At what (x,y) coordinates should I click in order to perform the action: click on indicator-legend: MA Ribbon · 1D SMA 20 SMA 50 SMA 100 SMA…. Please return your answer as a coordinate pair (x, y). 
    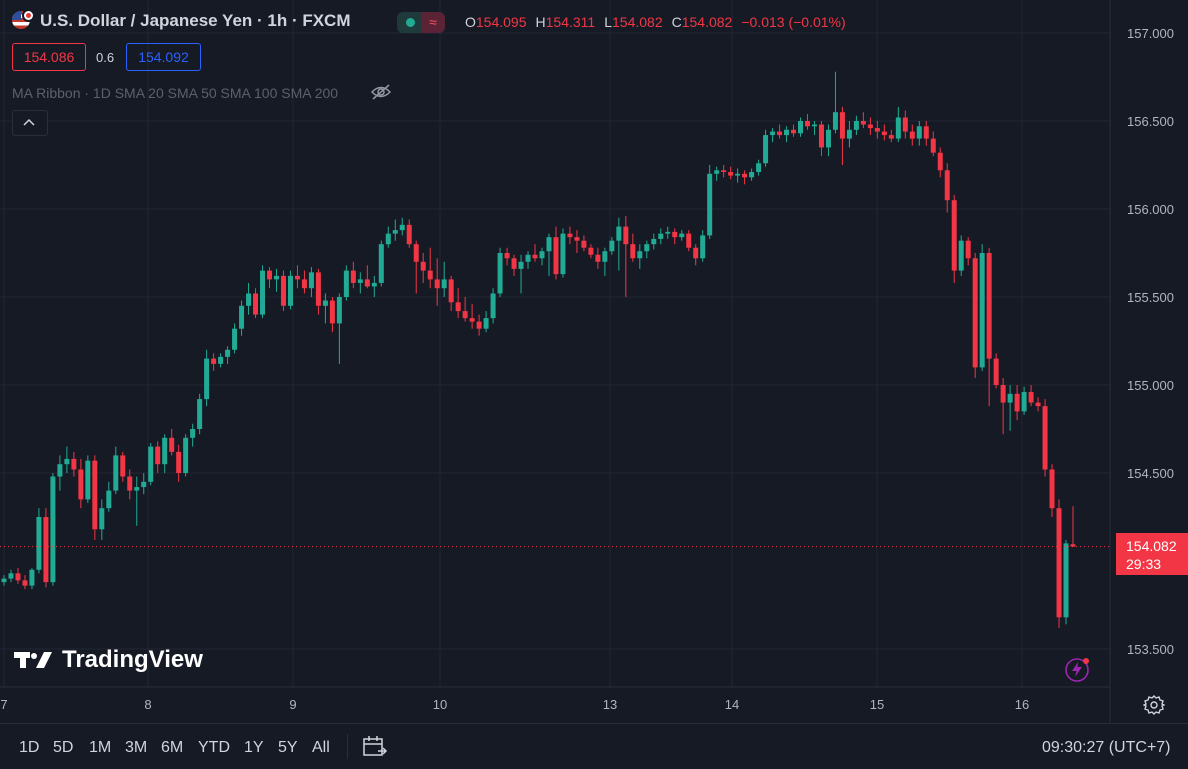
    Looking at the image, I should click on (175, 93).